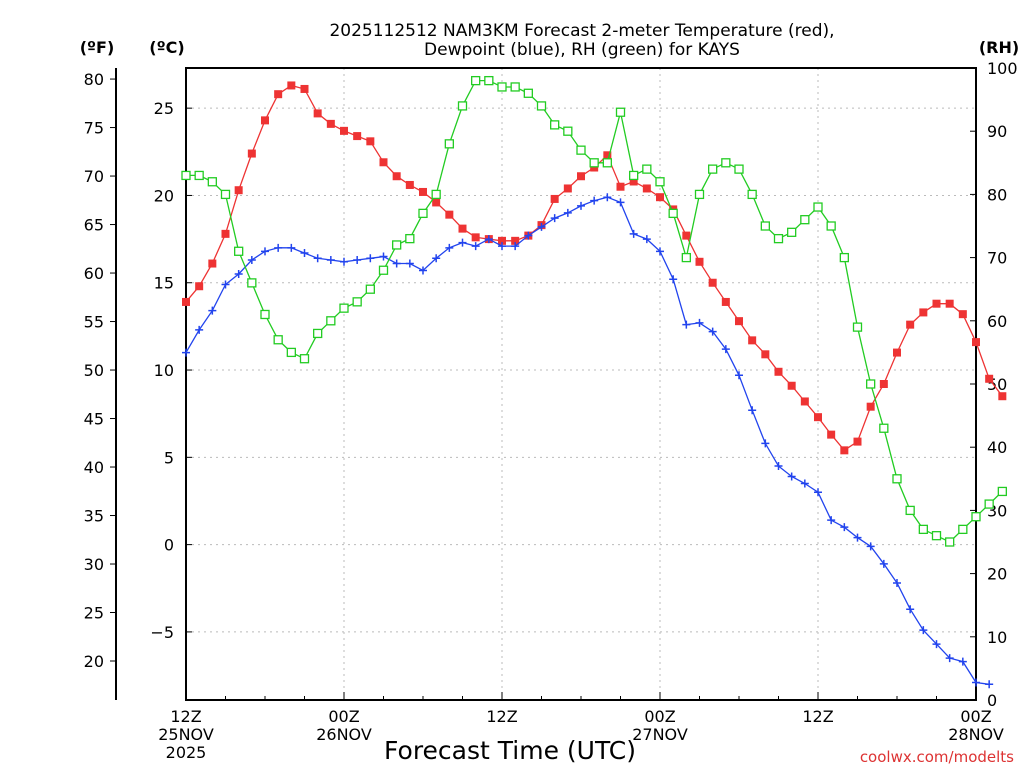  Describe the element at coordinates (100, 370) in the screenshot. I see `fahrenheit-axis: 80 75 70 65 60 55 50 45 40 35 30 25 20` at that location.